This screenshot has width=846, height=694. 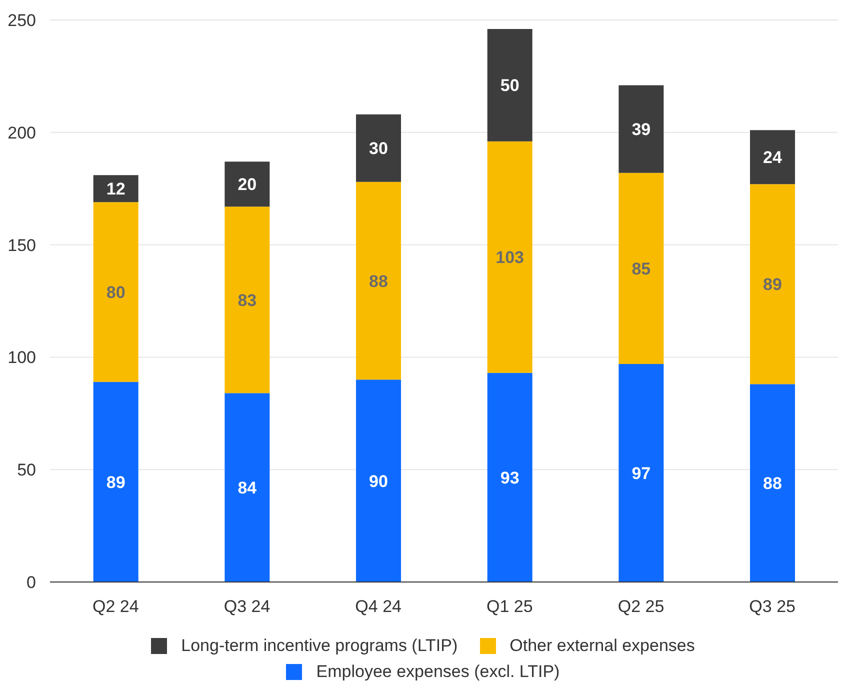 I want to click on data-label: 84, so click(x=248, y=488).